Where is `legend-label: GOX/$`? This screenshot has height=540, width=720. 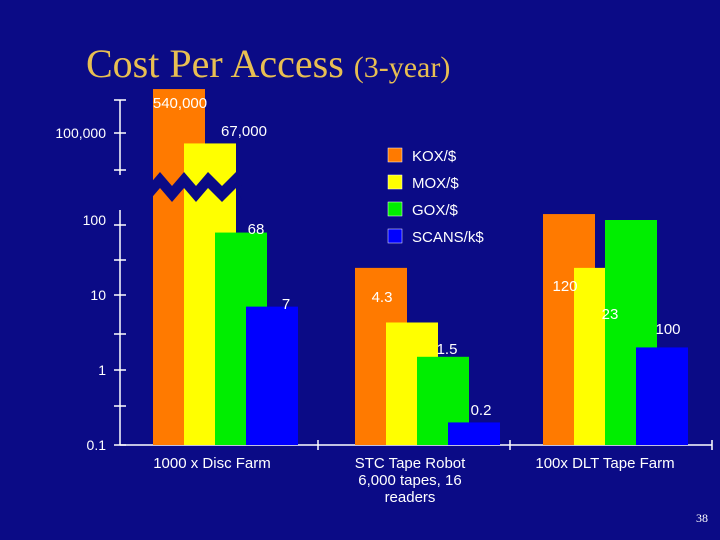 legend-label: GOX/$ is located at coordinates (435, 210).